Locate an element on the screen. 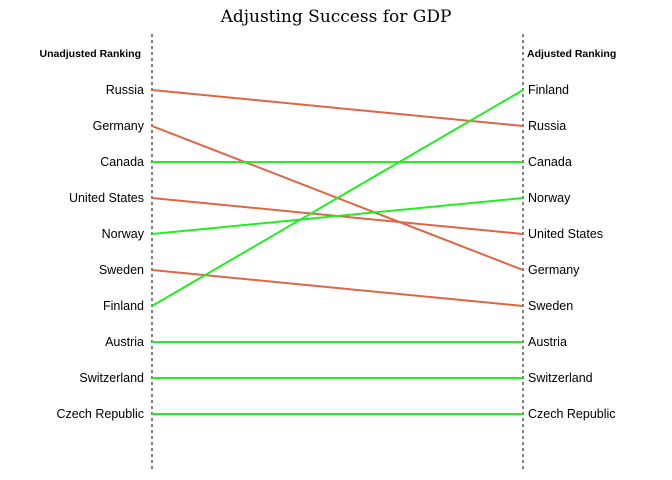  left-label-switzerland: Switzerland is located at coordinates (111, 378).